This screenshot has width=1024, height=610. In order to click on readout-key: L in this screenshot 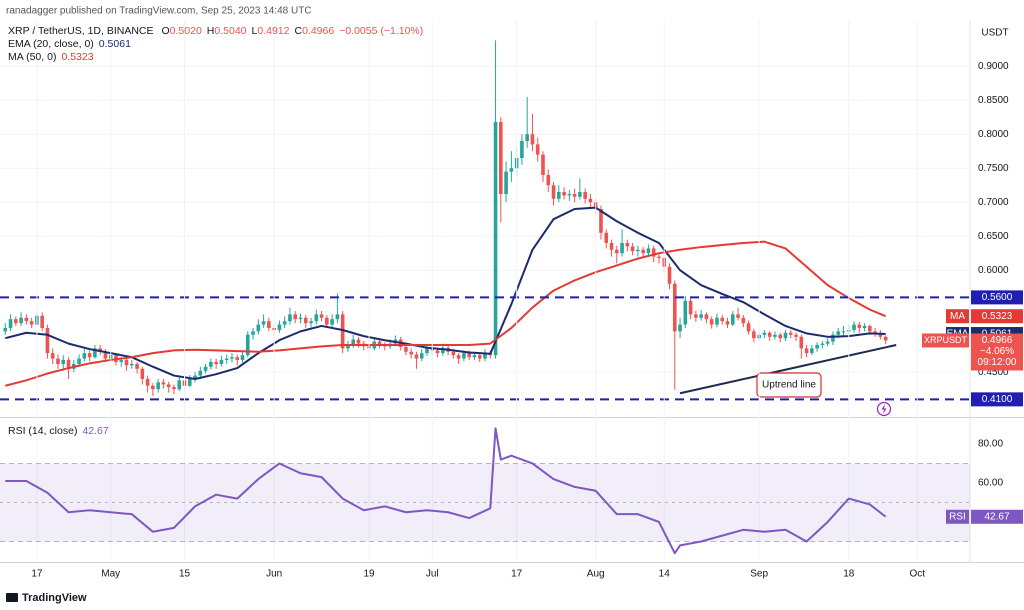, I will do `click(255, 31)`.